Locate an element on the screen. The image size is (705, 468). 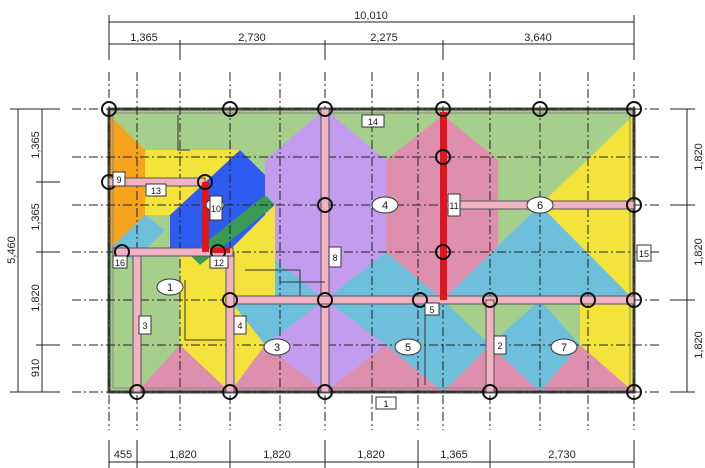
box-label-16: 16 is located at coordinates (120, 263).